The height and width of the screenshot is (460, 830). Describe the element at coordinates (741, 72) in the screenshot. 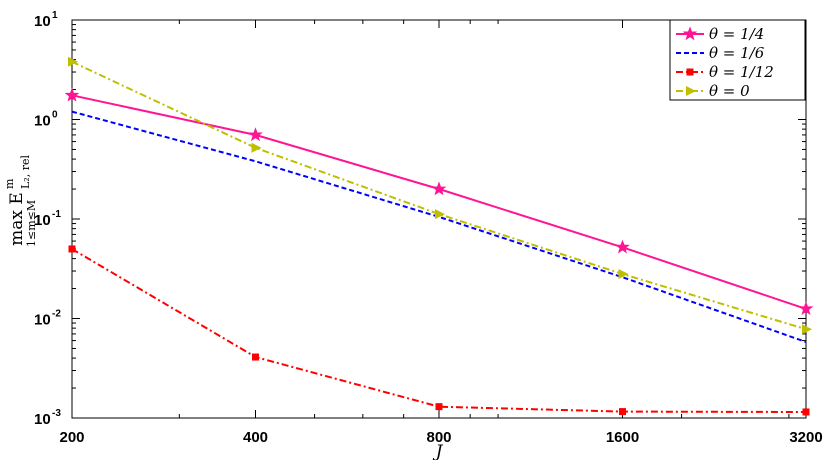

I see `legend-label: θ = 1/12` at that location.